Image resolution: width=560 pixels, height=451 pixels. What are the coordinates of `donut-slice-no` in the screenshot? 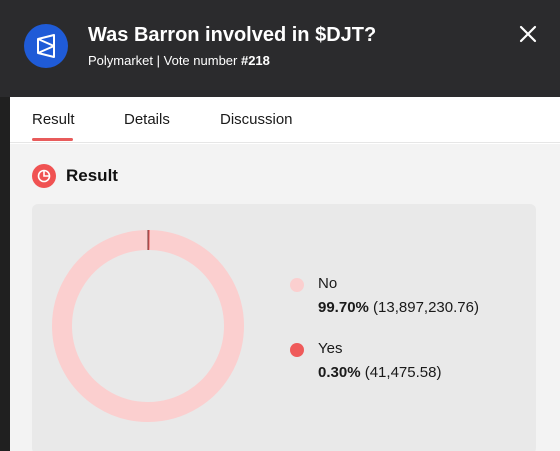 It's located at (148, 326).